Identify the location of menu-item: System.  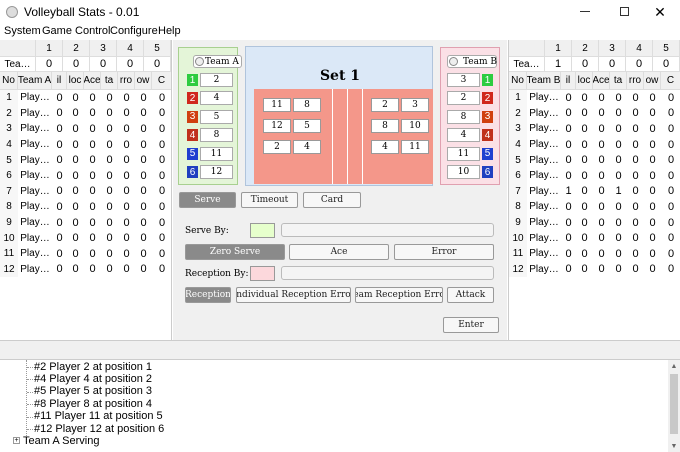
(22, 31).